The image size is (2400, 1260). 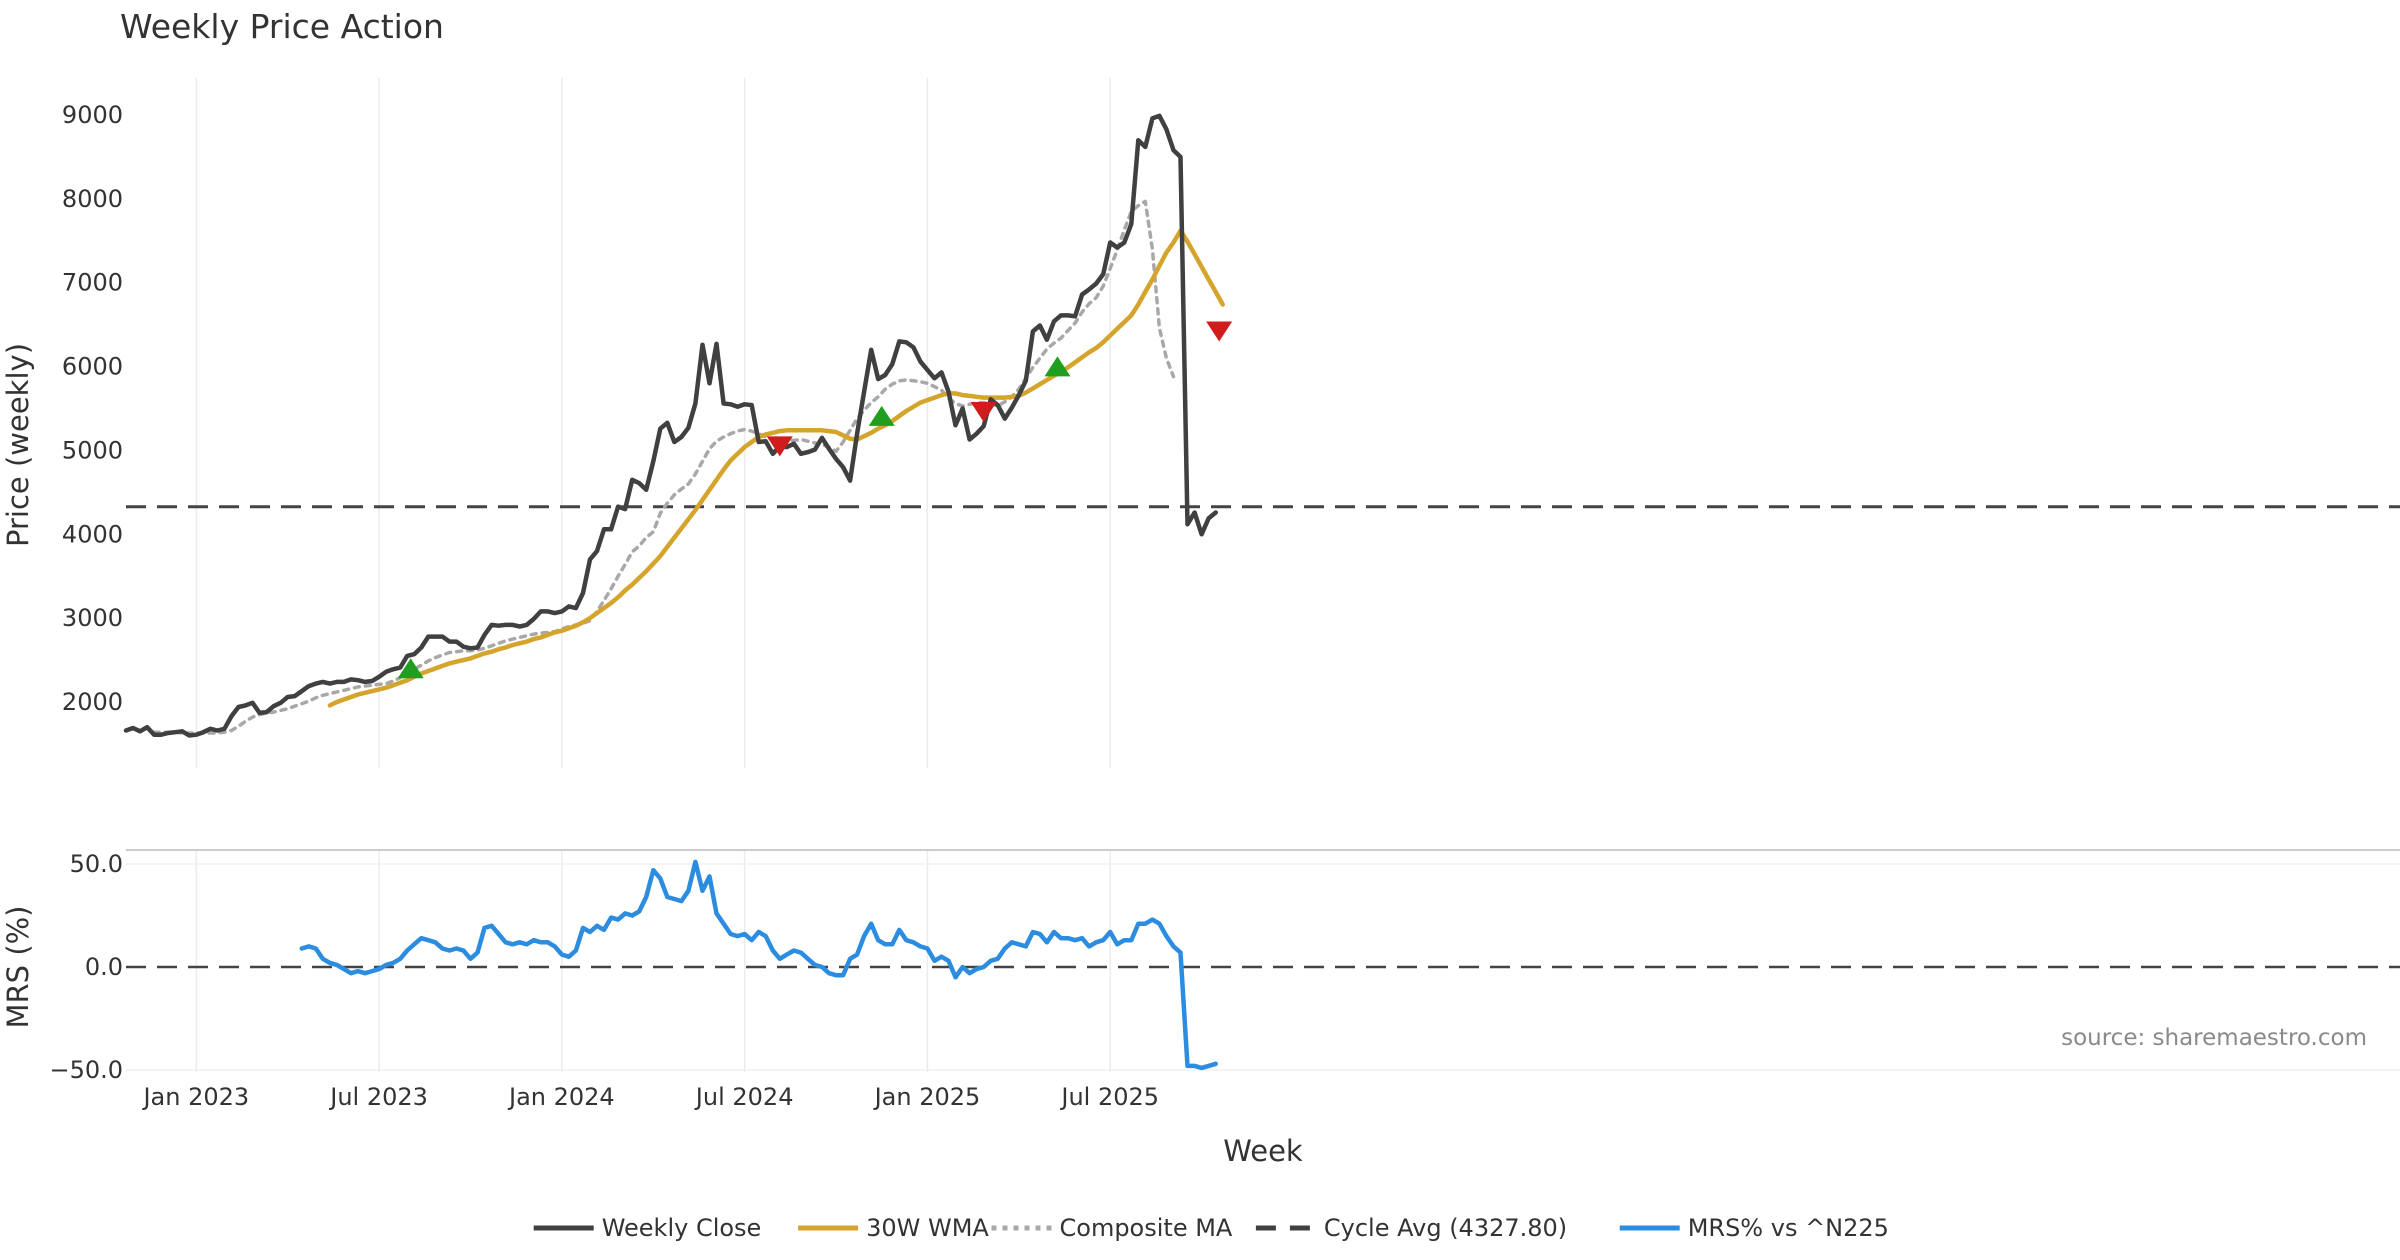 What do you see at coordinates (282, 26) in the screenshot?
I see `chart-title: Weekly Price Action` at bounding box center [282, 26].